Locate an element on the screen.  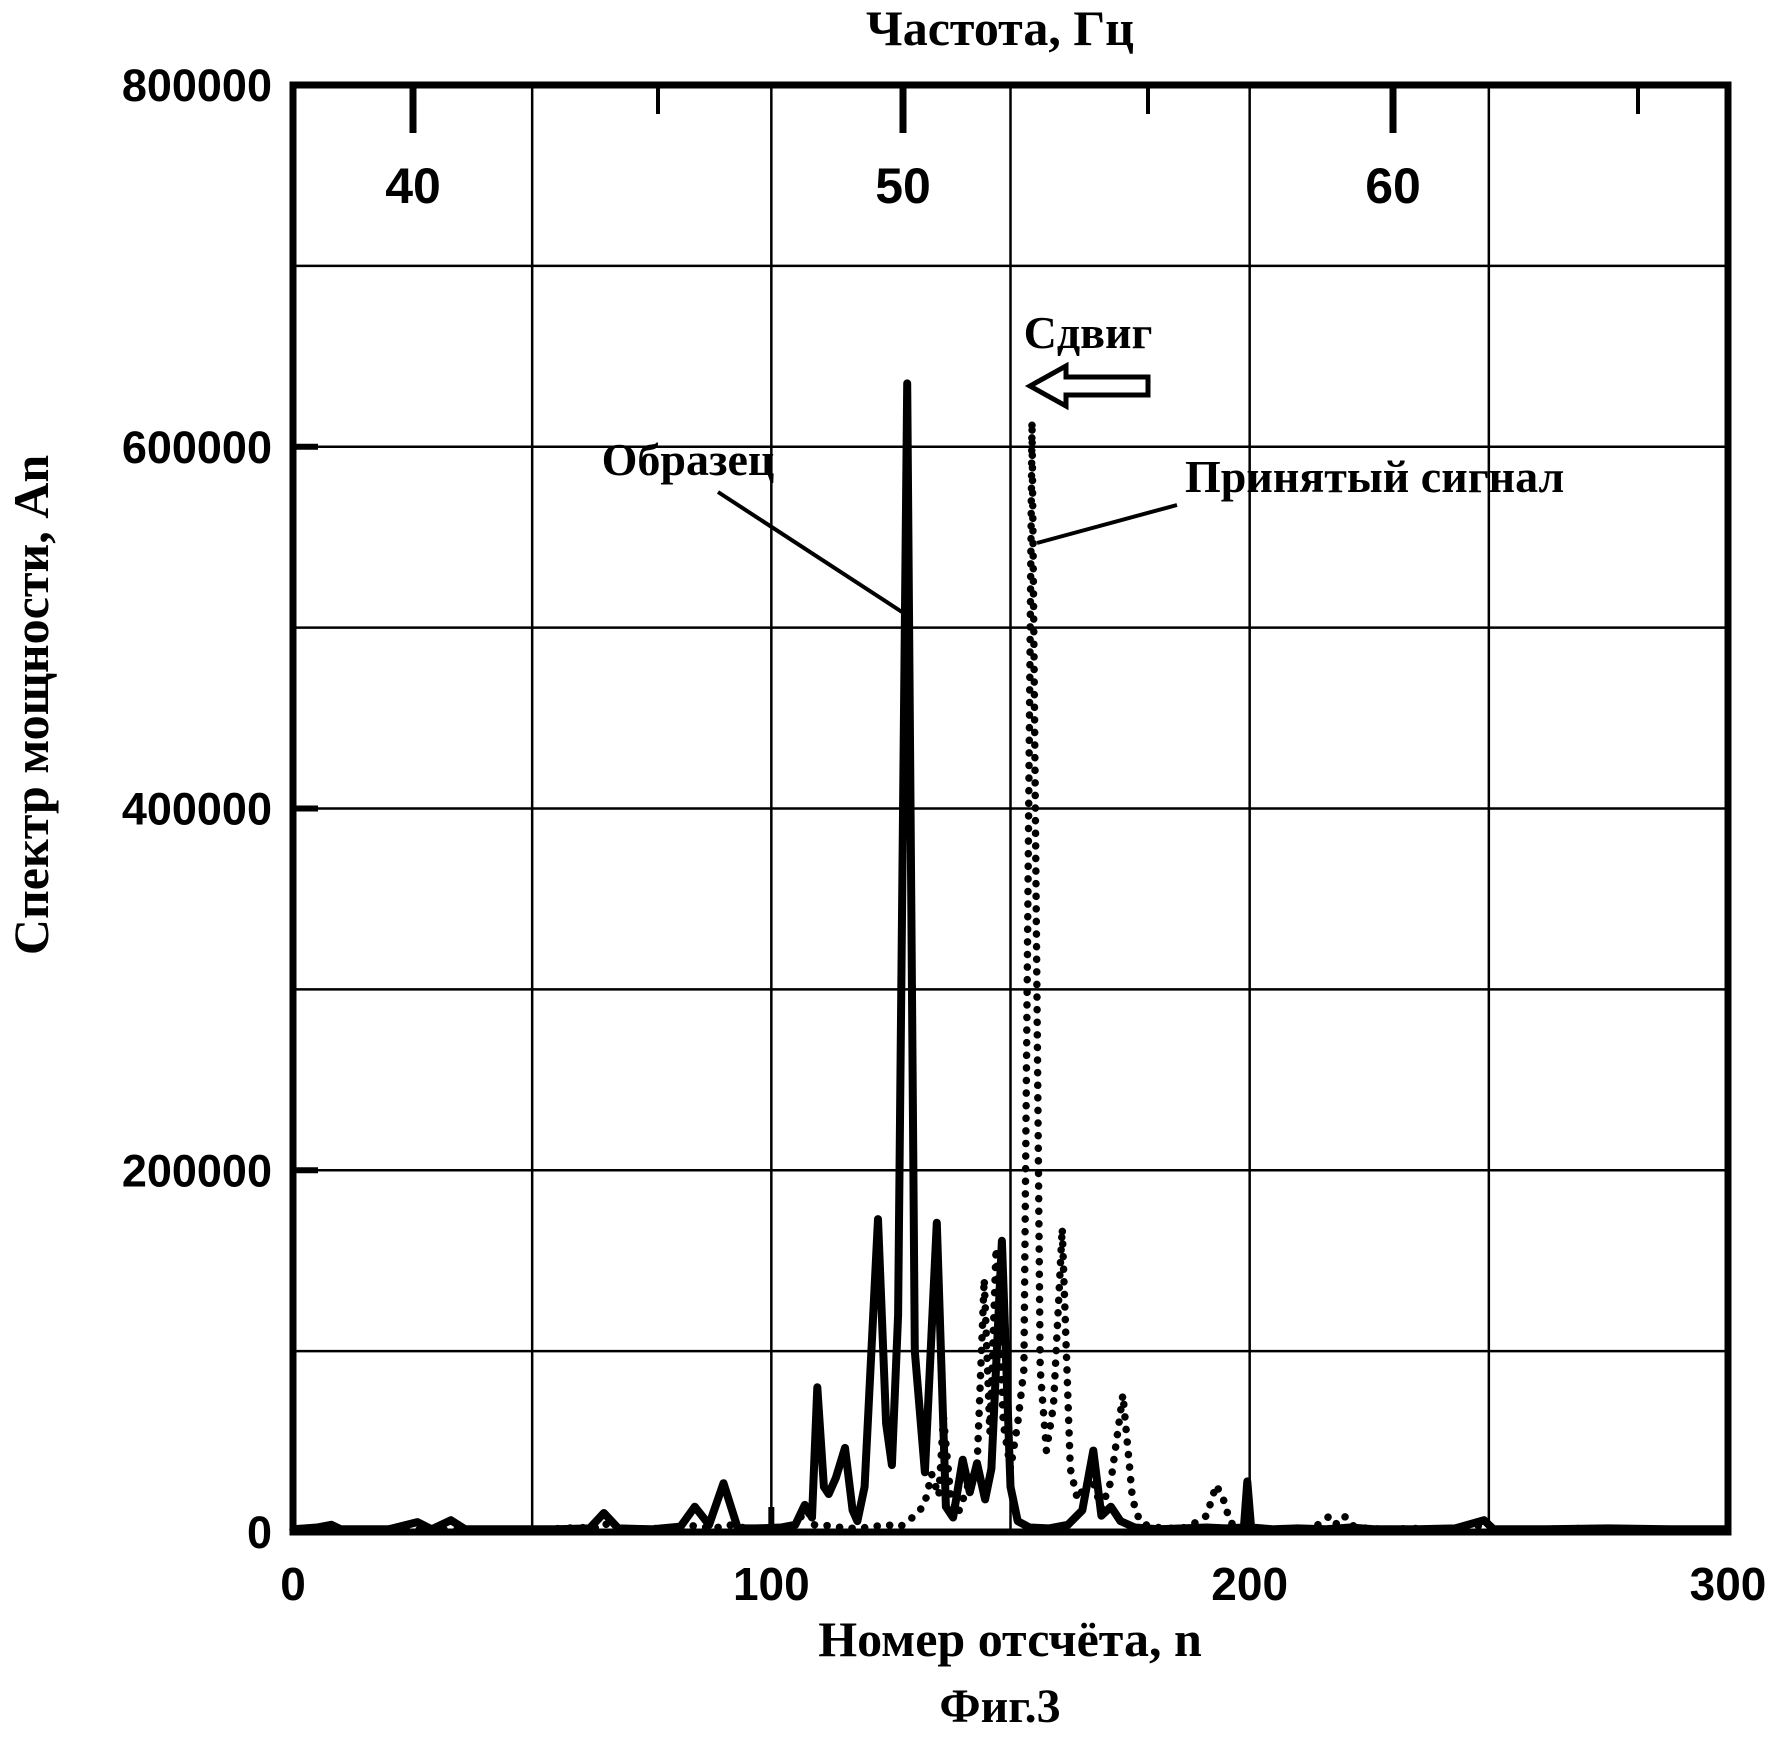
shift-label: Сдвиг is located at coordinates (1088, 332).